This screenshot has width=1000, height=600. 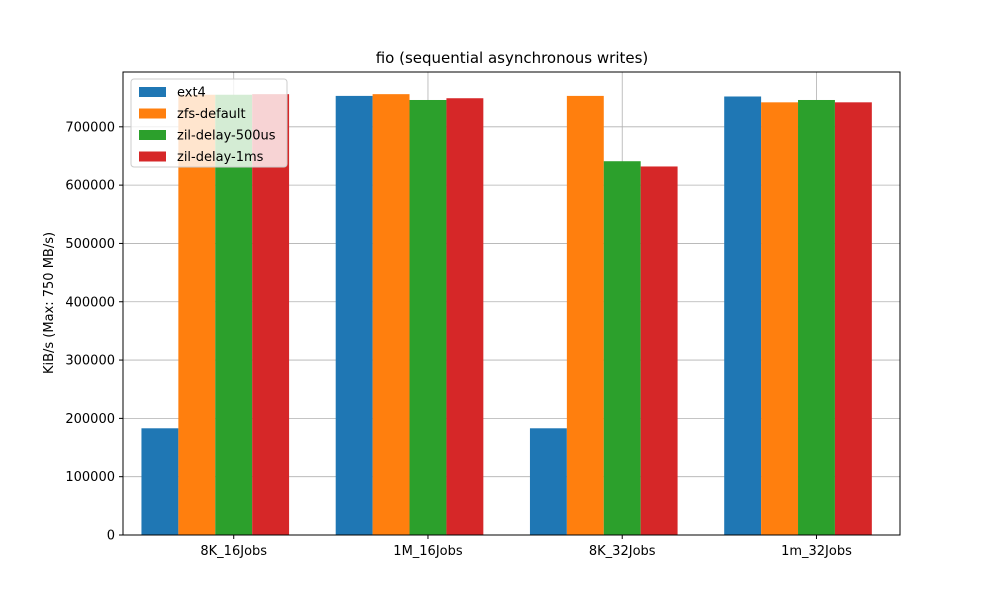 I want to click on y-tick-label: 300000, so click(x=90, y=361).